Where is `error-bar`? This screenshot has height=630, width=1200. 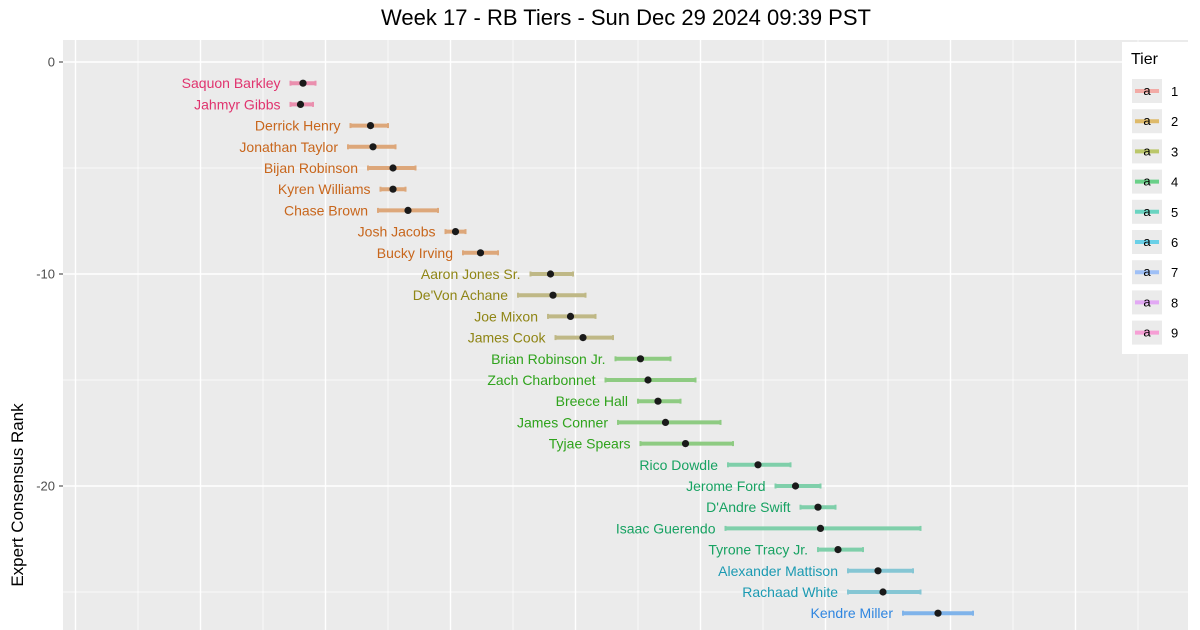 error-bar is located at coordinates (669, 422).